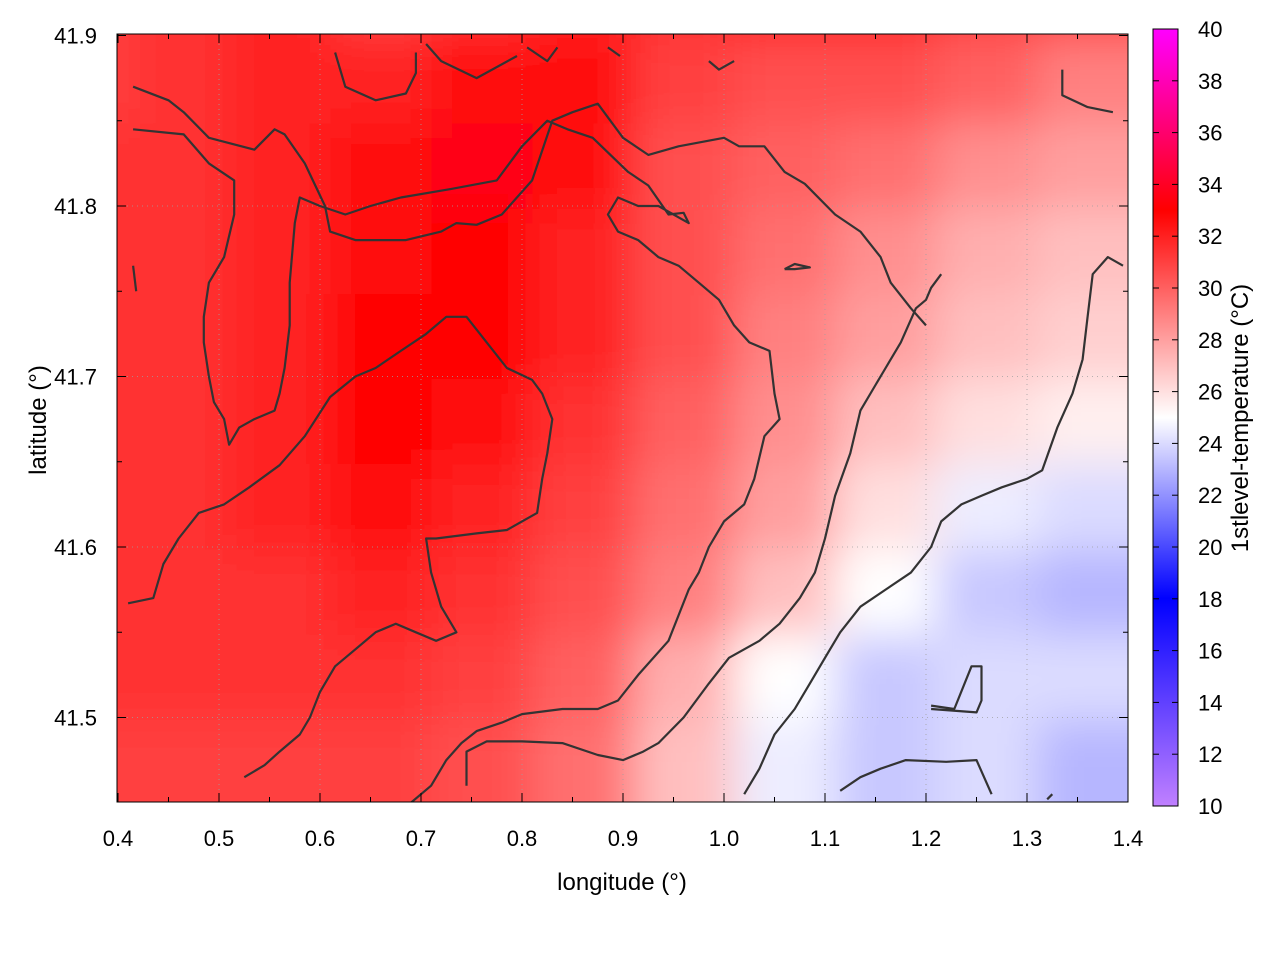  Describe the element at coordinates (320, 838) in the screenshot. I see `x-tick-label: 0.6` at that location.